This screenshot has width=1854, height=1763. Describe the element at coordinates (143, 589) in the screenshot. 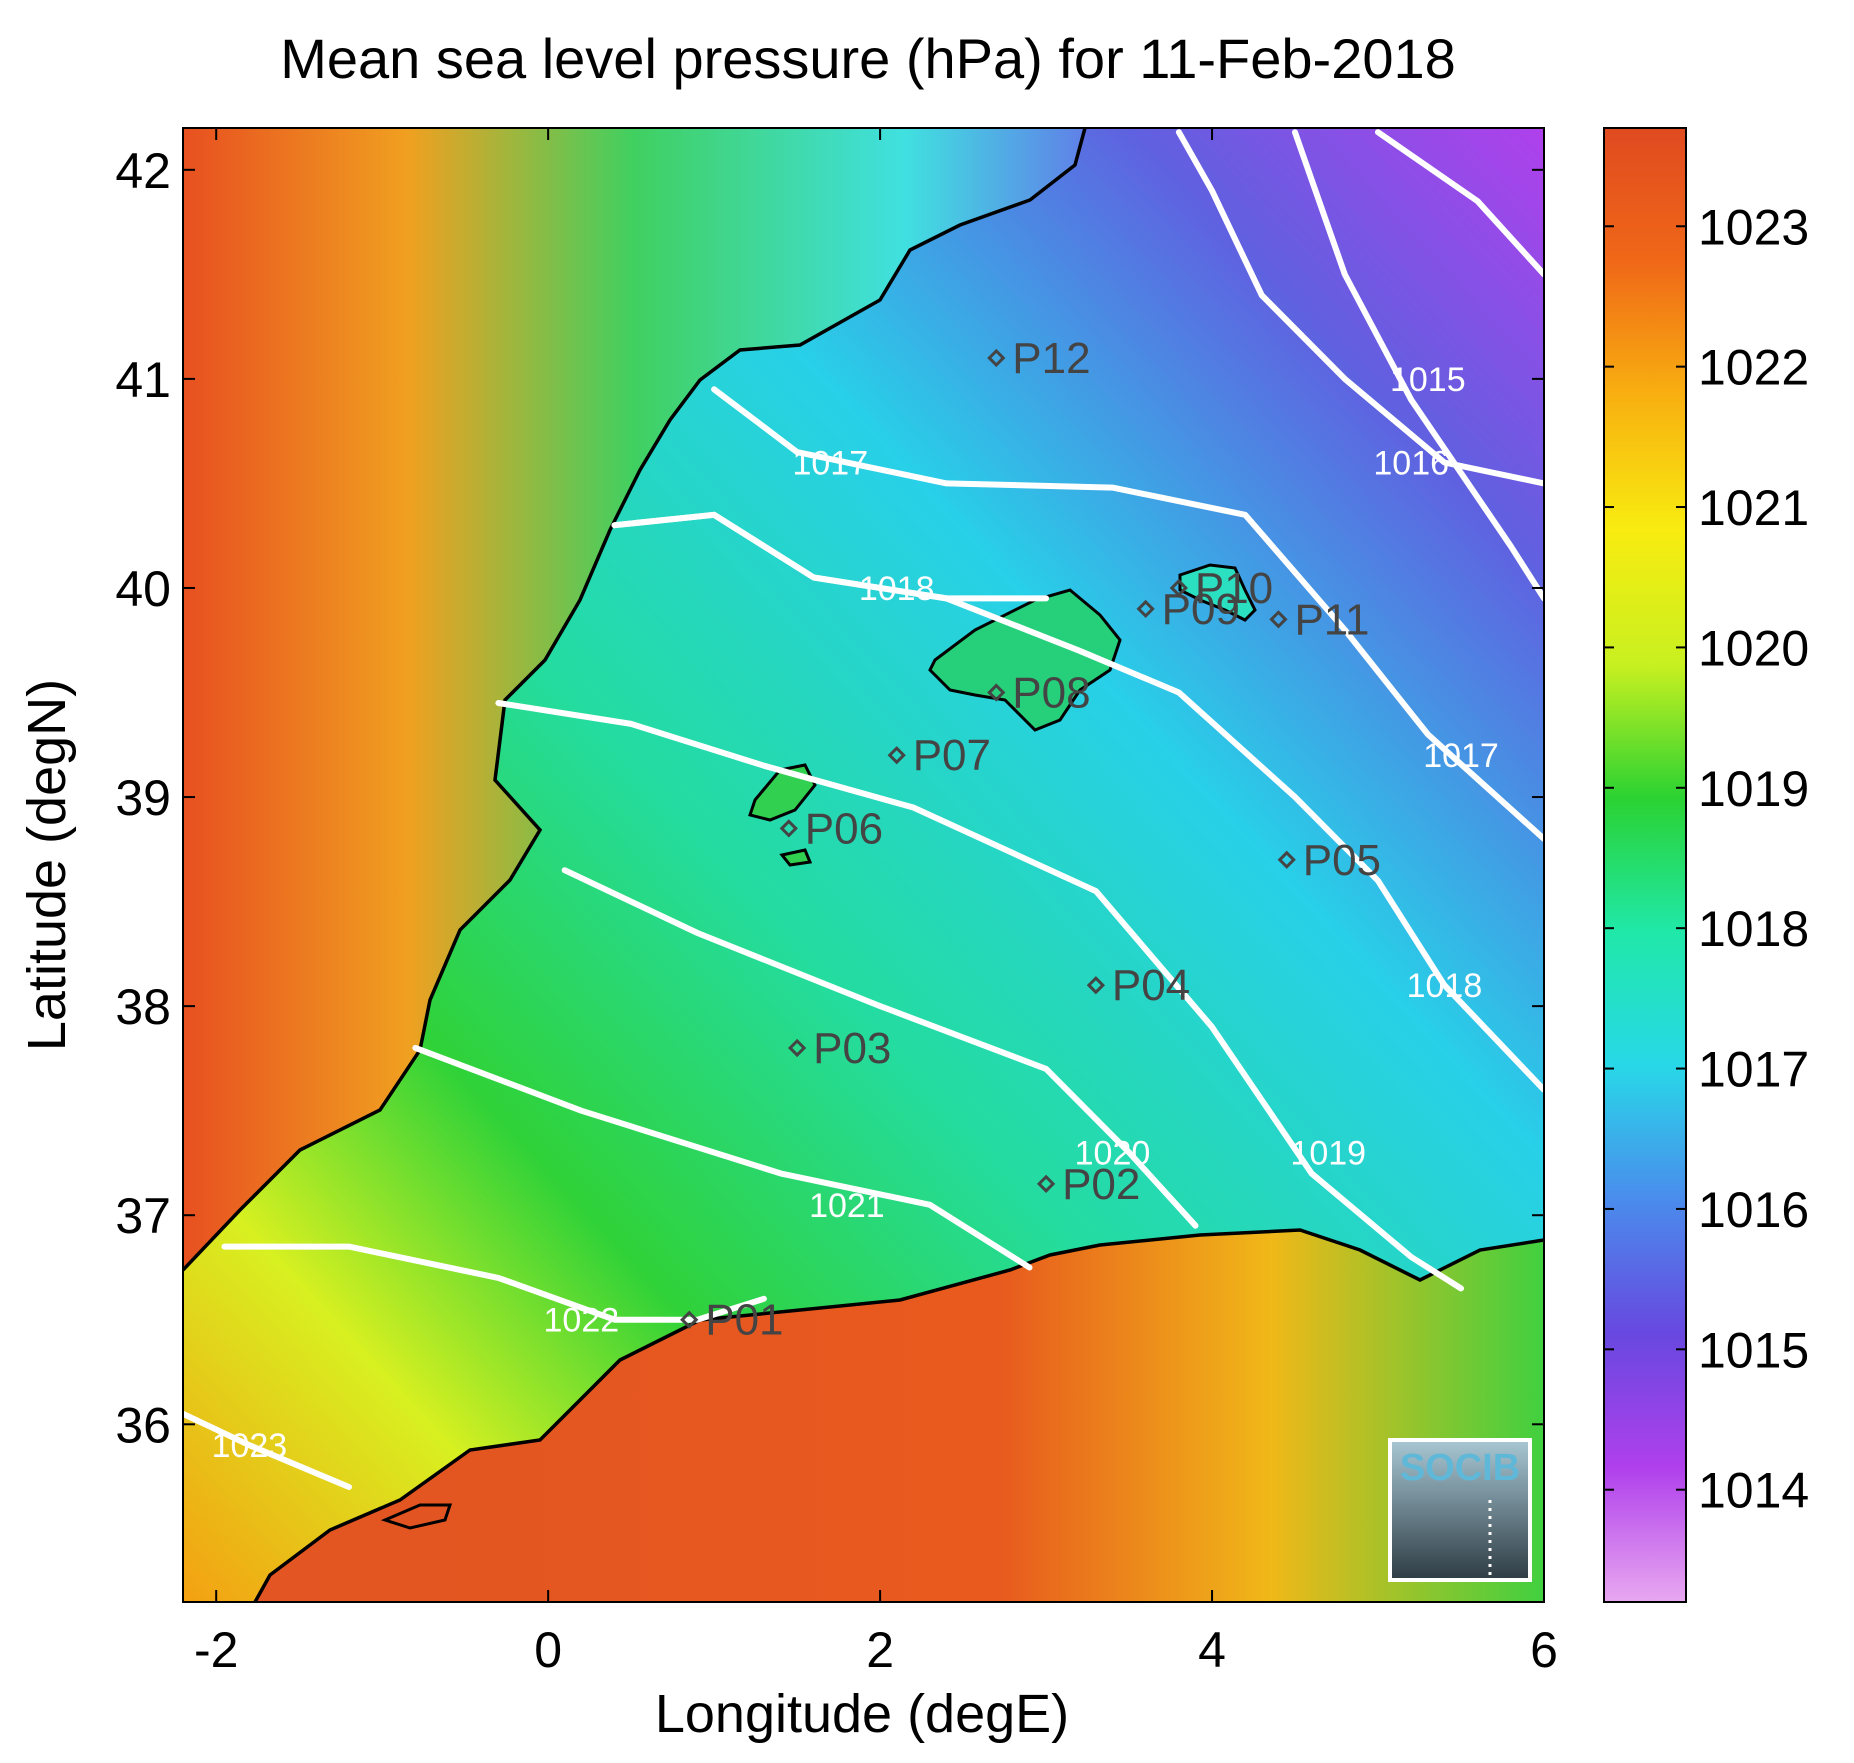

I see `y-tick-label: 40` at that location.